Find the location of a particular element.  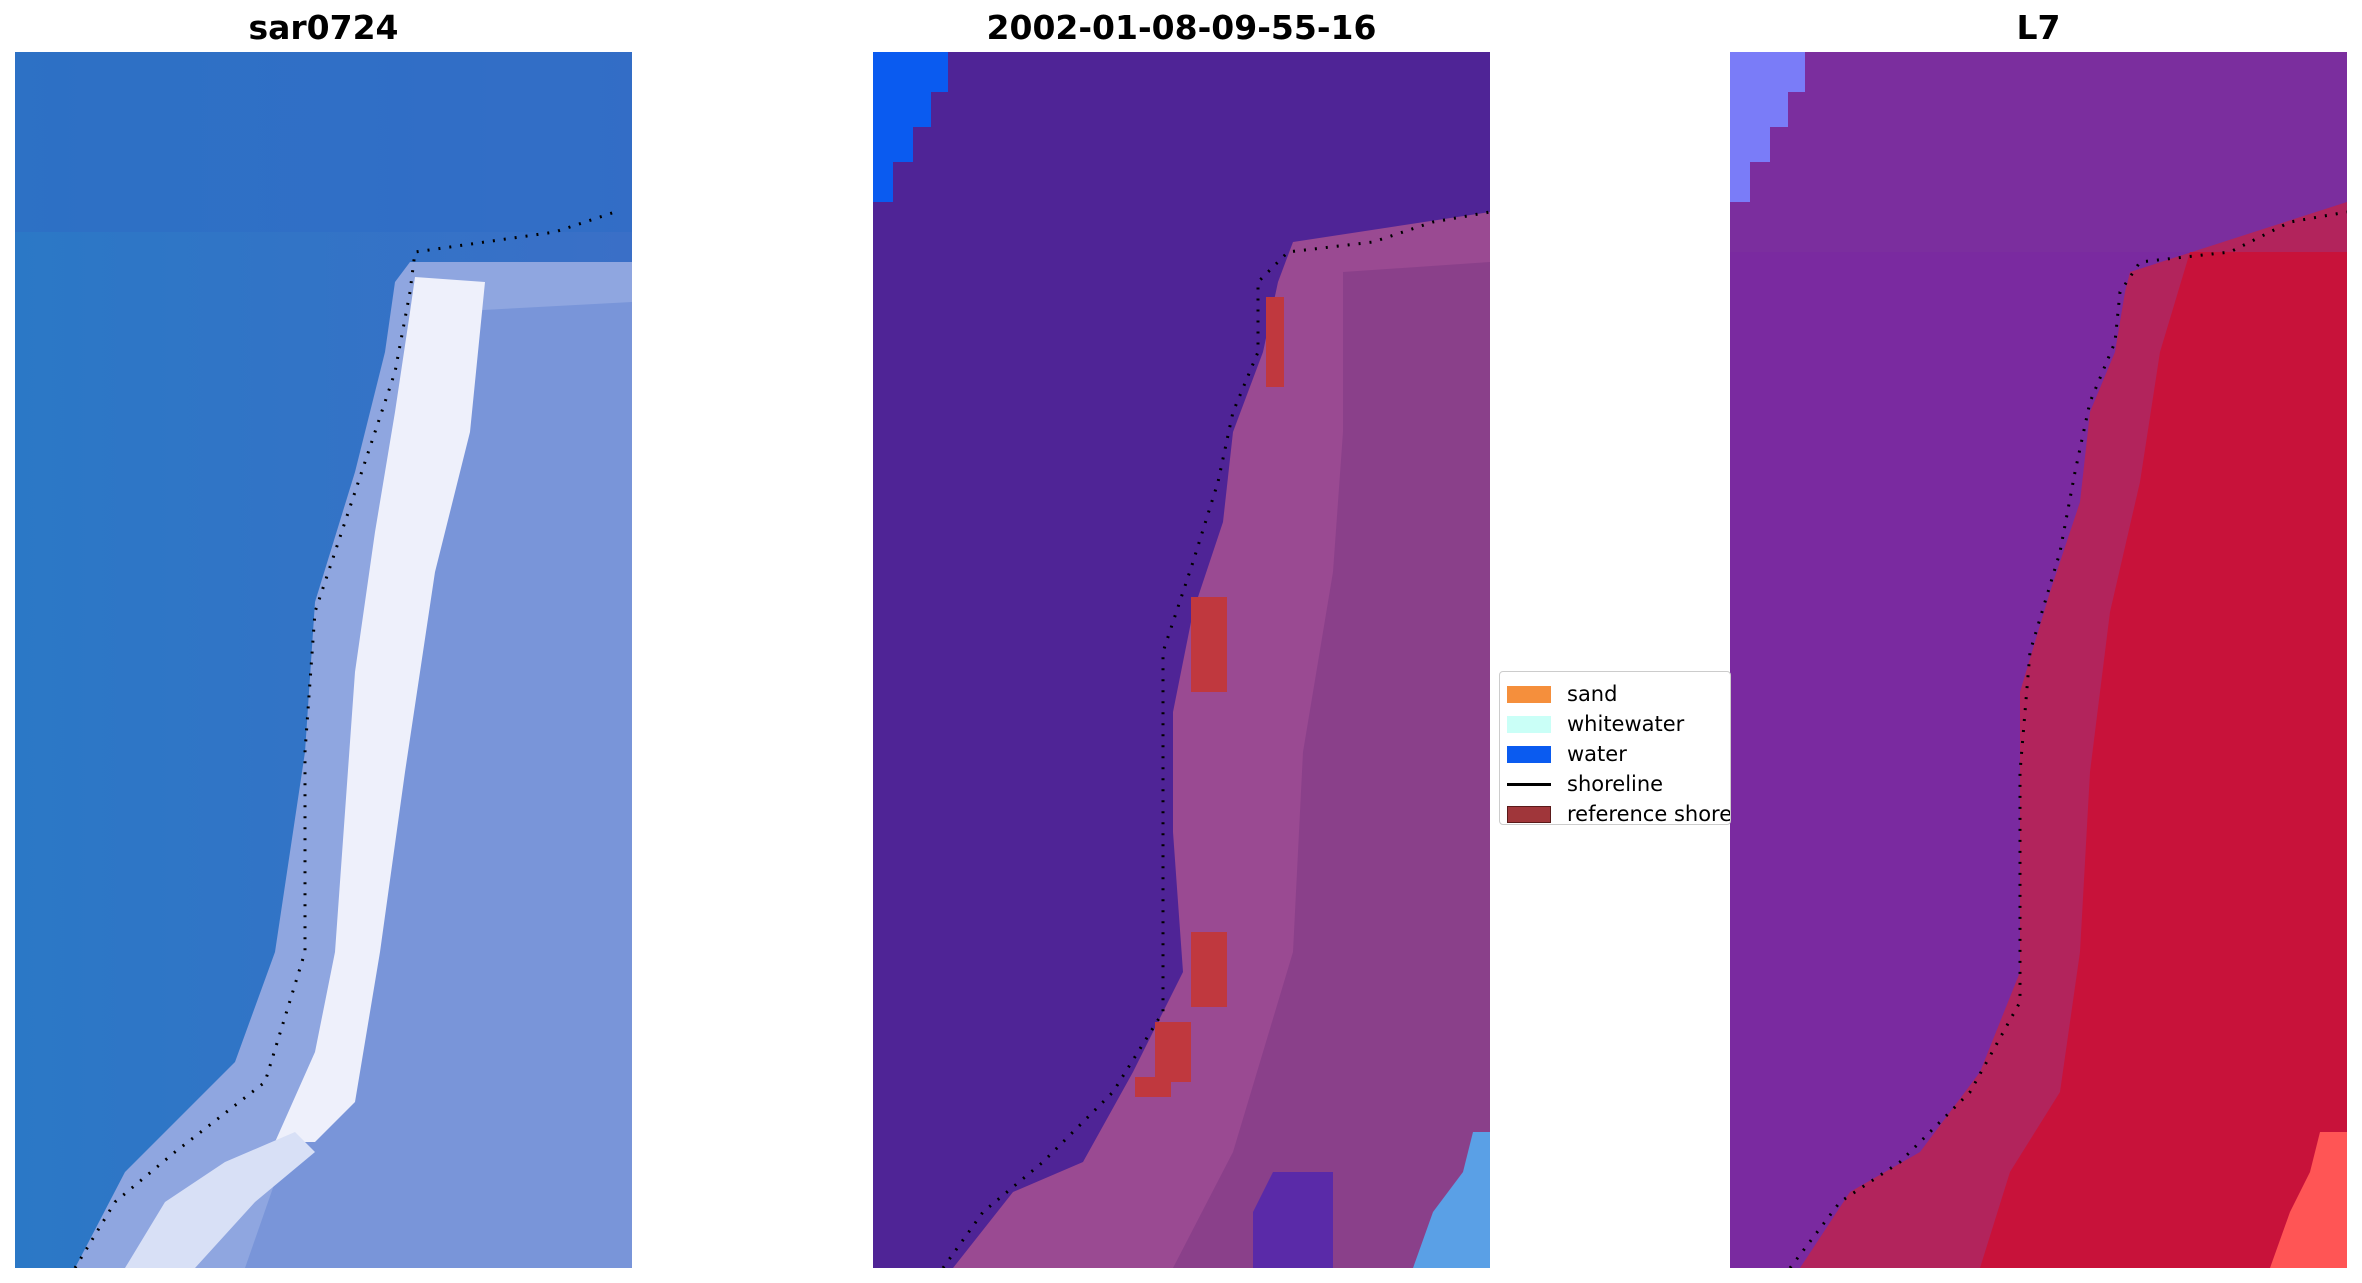

legend-label: water is located at coordinates (1597, 754).